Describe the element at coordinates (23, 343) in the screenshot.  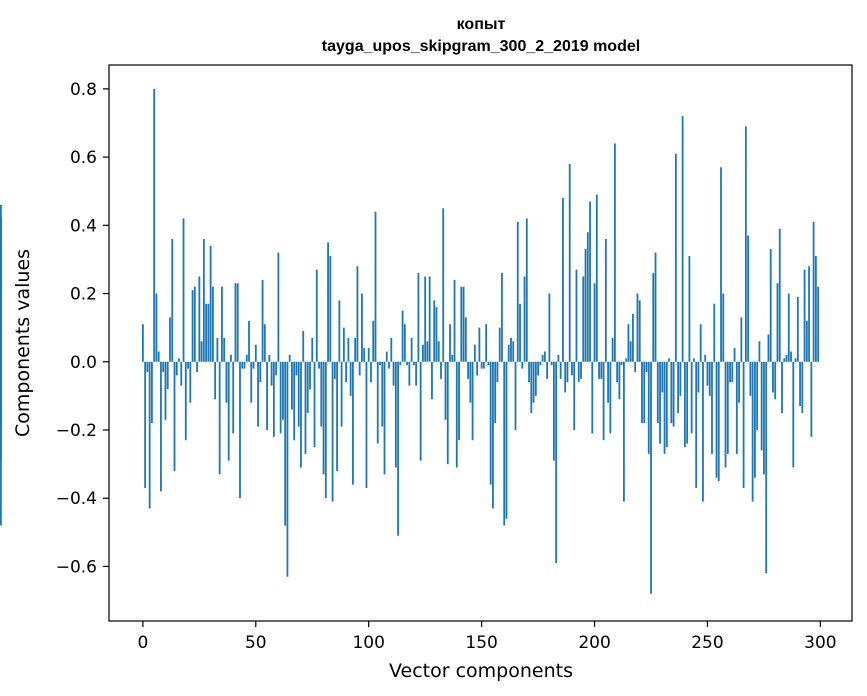
I see `y-axis-label: Components values` at that location.